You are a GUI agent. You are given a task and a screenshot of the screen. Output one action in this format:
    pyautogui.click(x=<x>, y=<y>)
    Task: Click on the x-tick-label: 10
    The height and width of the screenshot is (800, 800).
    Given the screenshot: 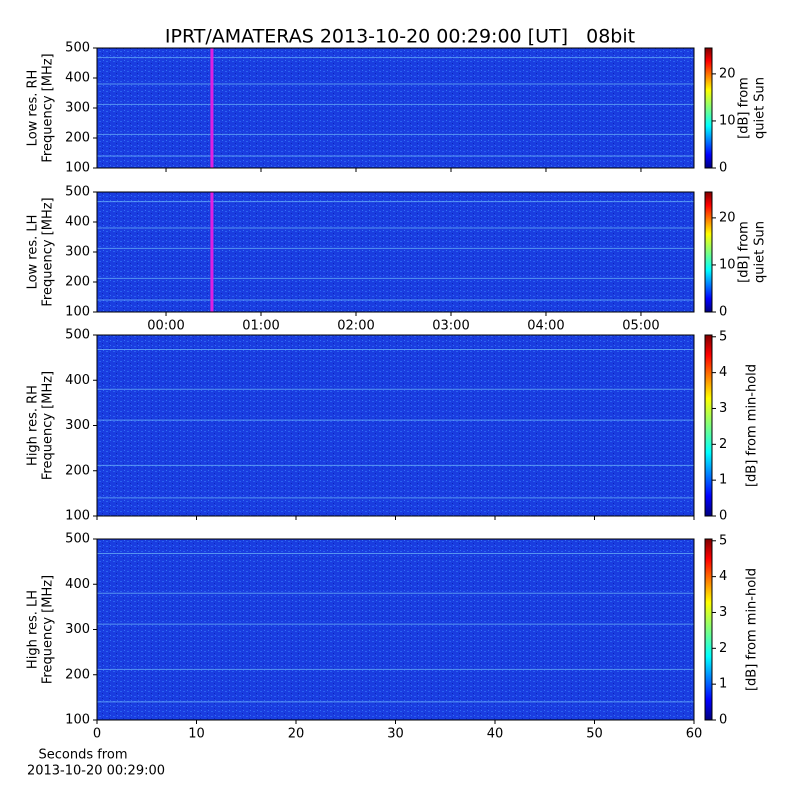 What is the action you would take?
    pyautogui.click(x=196, y=734)
    